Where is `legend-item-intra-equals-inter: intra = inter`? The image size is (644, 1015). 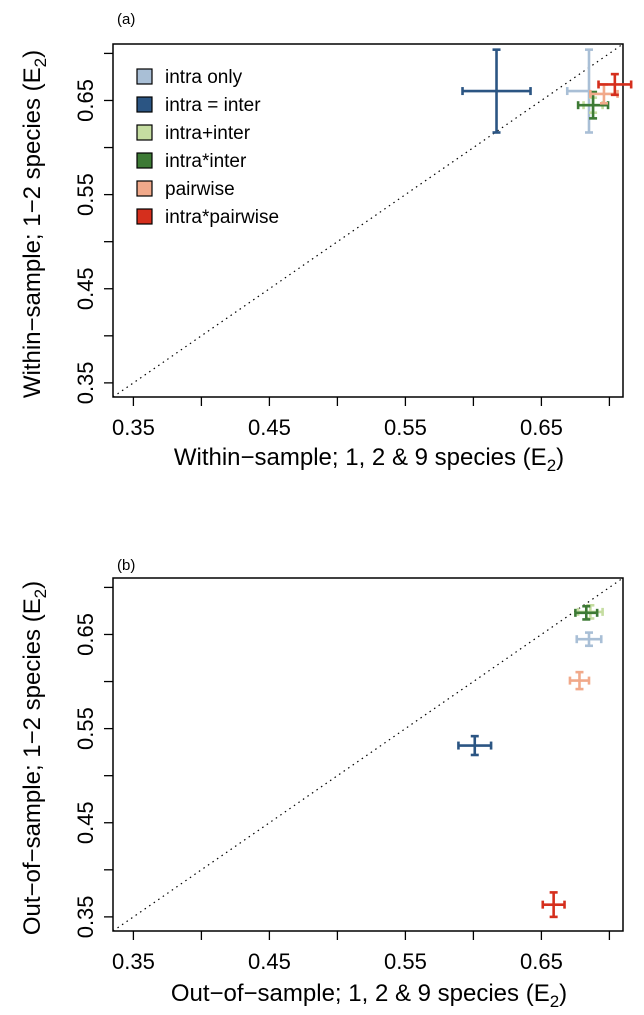
legend-item-intra-equals-inter: intra = inter is located at coordinates (198, 105).